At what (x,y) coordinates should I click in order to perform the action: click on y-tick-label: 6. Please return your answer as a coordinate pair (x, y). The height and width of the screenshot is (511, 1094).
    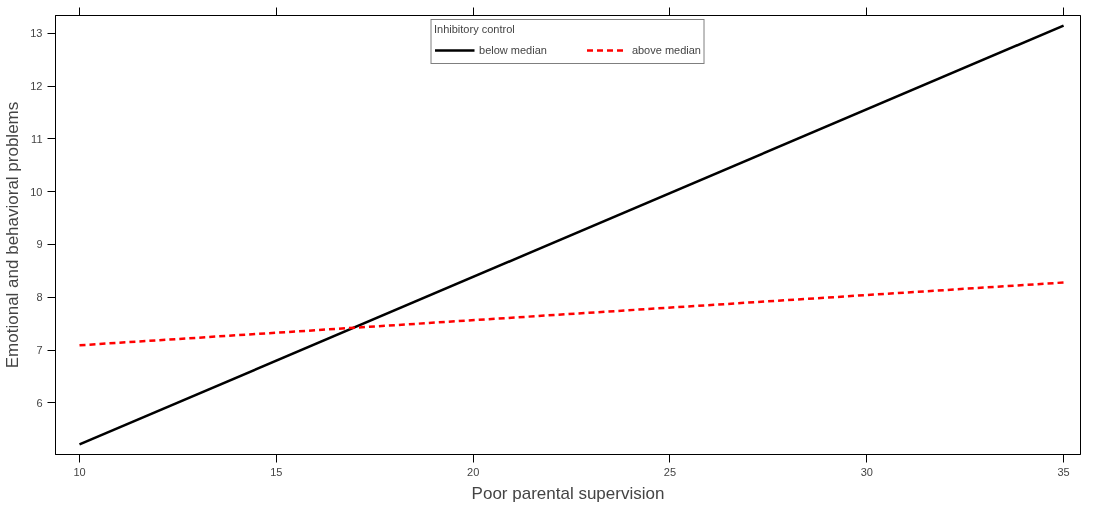
    Looking at the image, I should click on (39, 402).